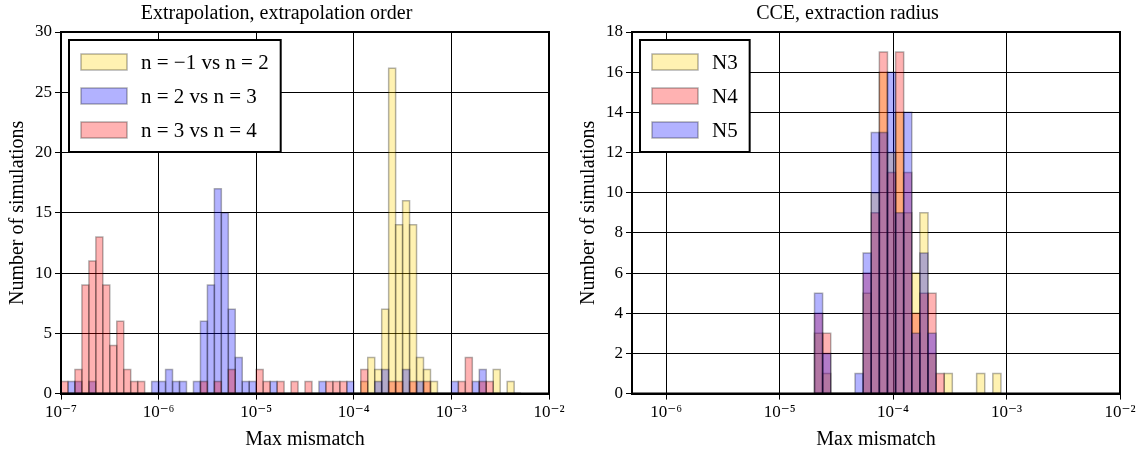  I want to click on legend-label: N3, so click(725, 61).